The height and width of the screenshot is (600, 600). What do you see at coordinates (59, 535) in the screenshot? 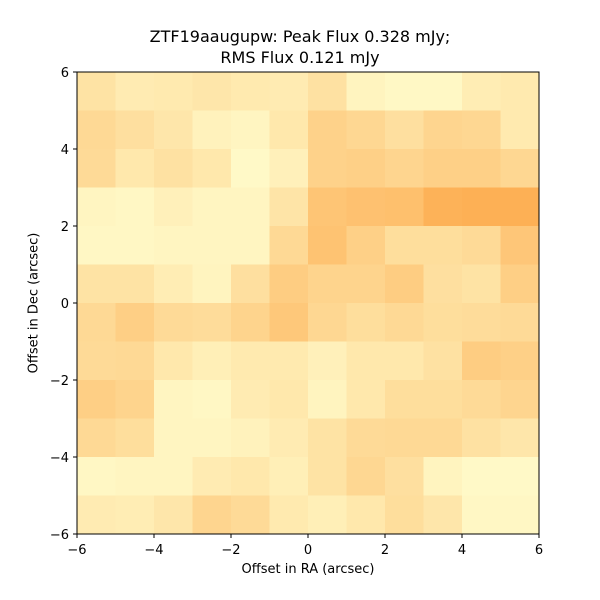
I see `y-tick-label: −6` at bounding box center [59, 535].